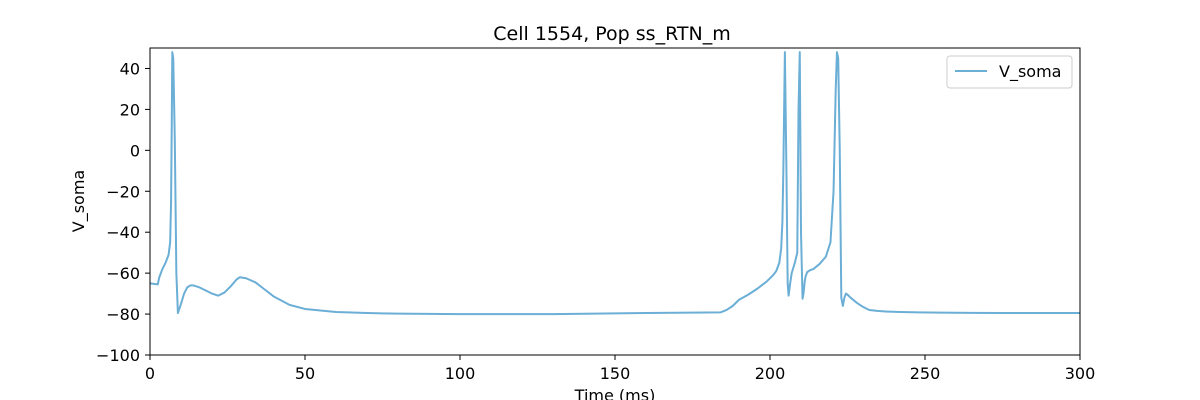  Describe the element at coordinates (925, 373) in the screenshot. I see `x-tick-label: 250` at that location.